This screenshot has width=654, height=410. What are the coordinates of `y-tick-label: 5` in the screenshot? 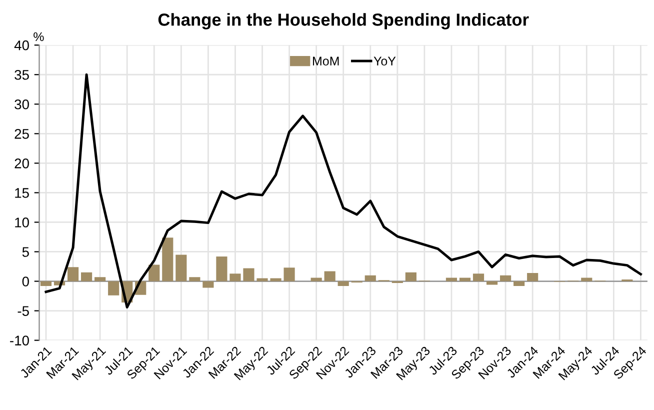 It's located at (25, 252).